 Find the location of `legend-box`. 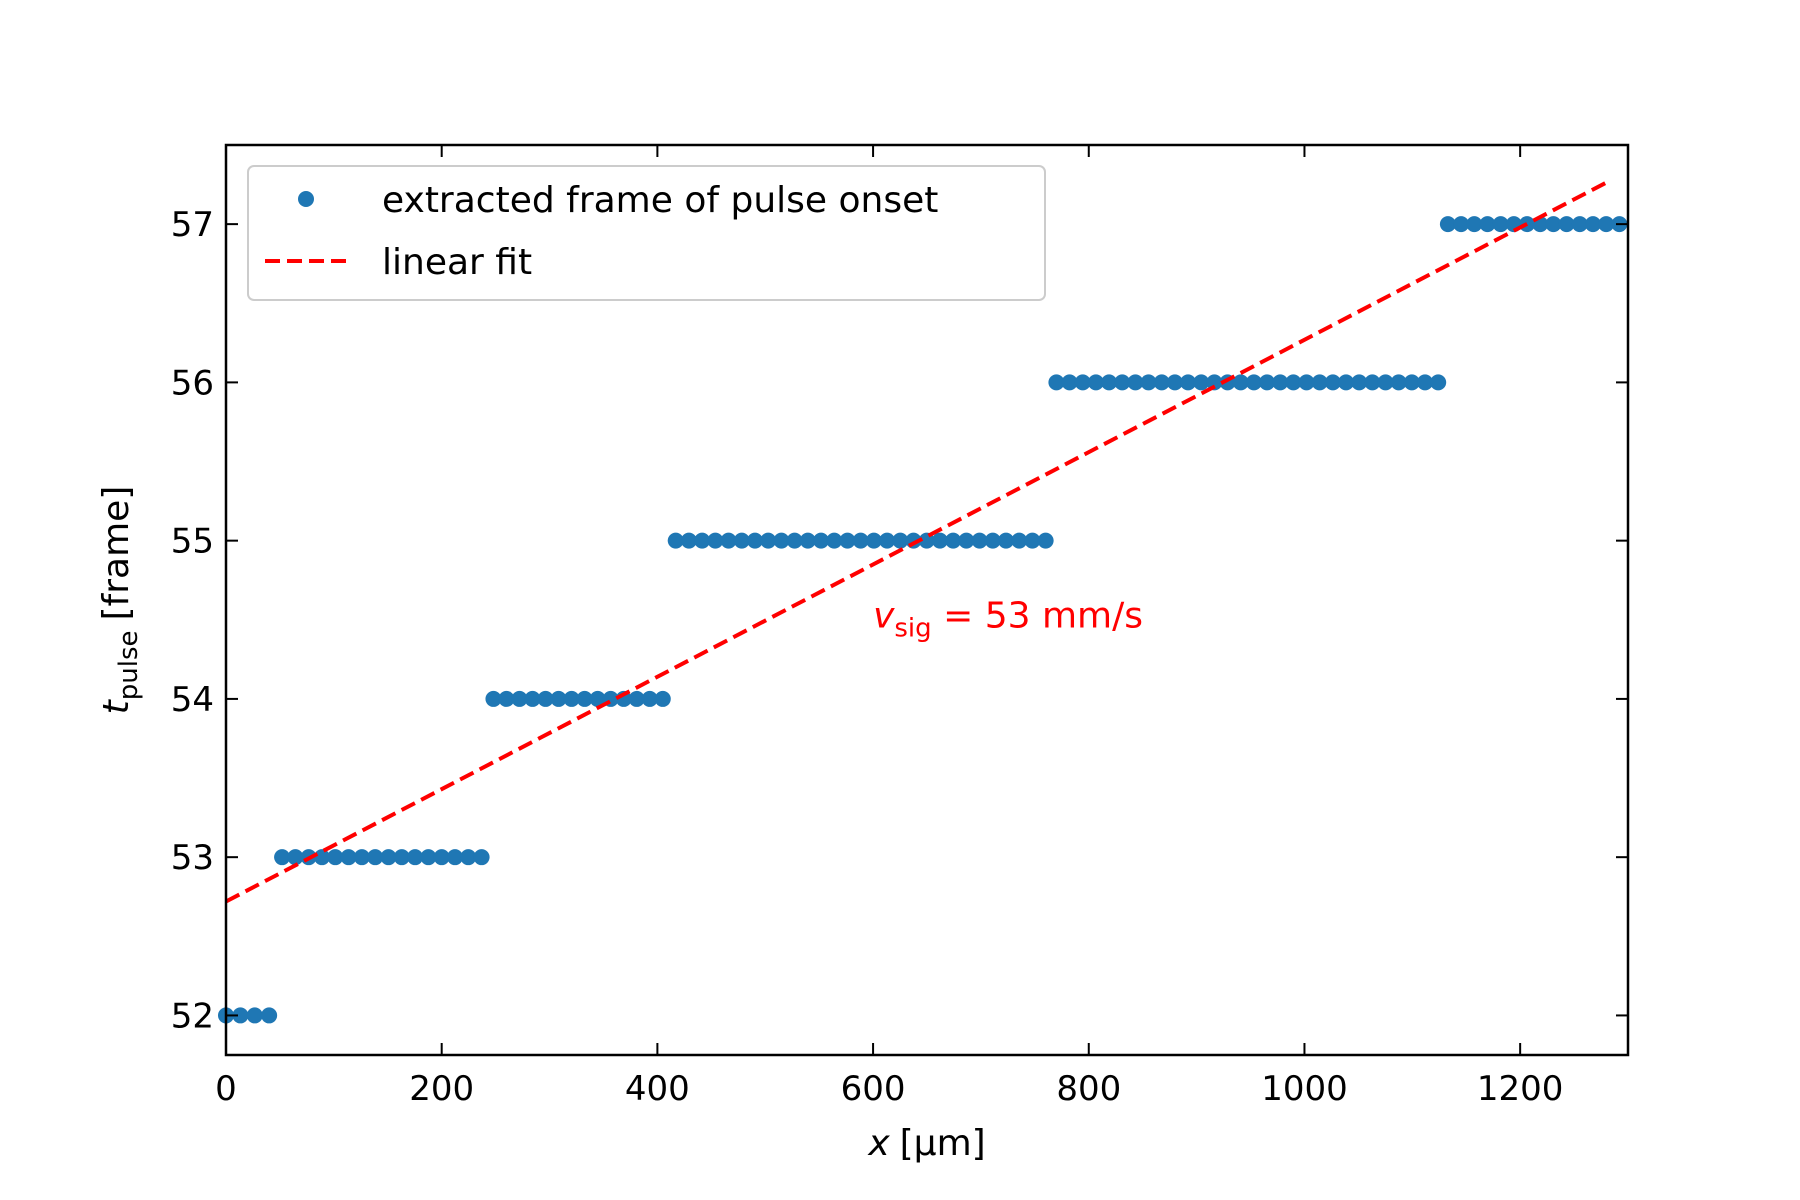

legend-box is located at coordinates (646, 233).